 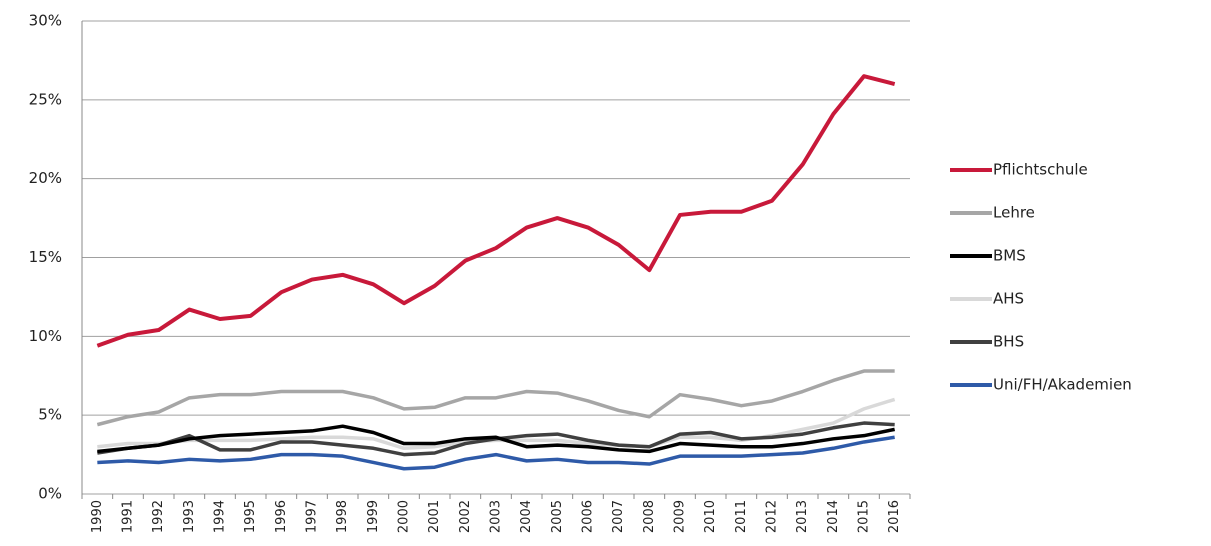 What do you see at coordinates (189, 516) in the screenshot?
I see `x-tick-label: 1993` at bounding box center [189, 516].